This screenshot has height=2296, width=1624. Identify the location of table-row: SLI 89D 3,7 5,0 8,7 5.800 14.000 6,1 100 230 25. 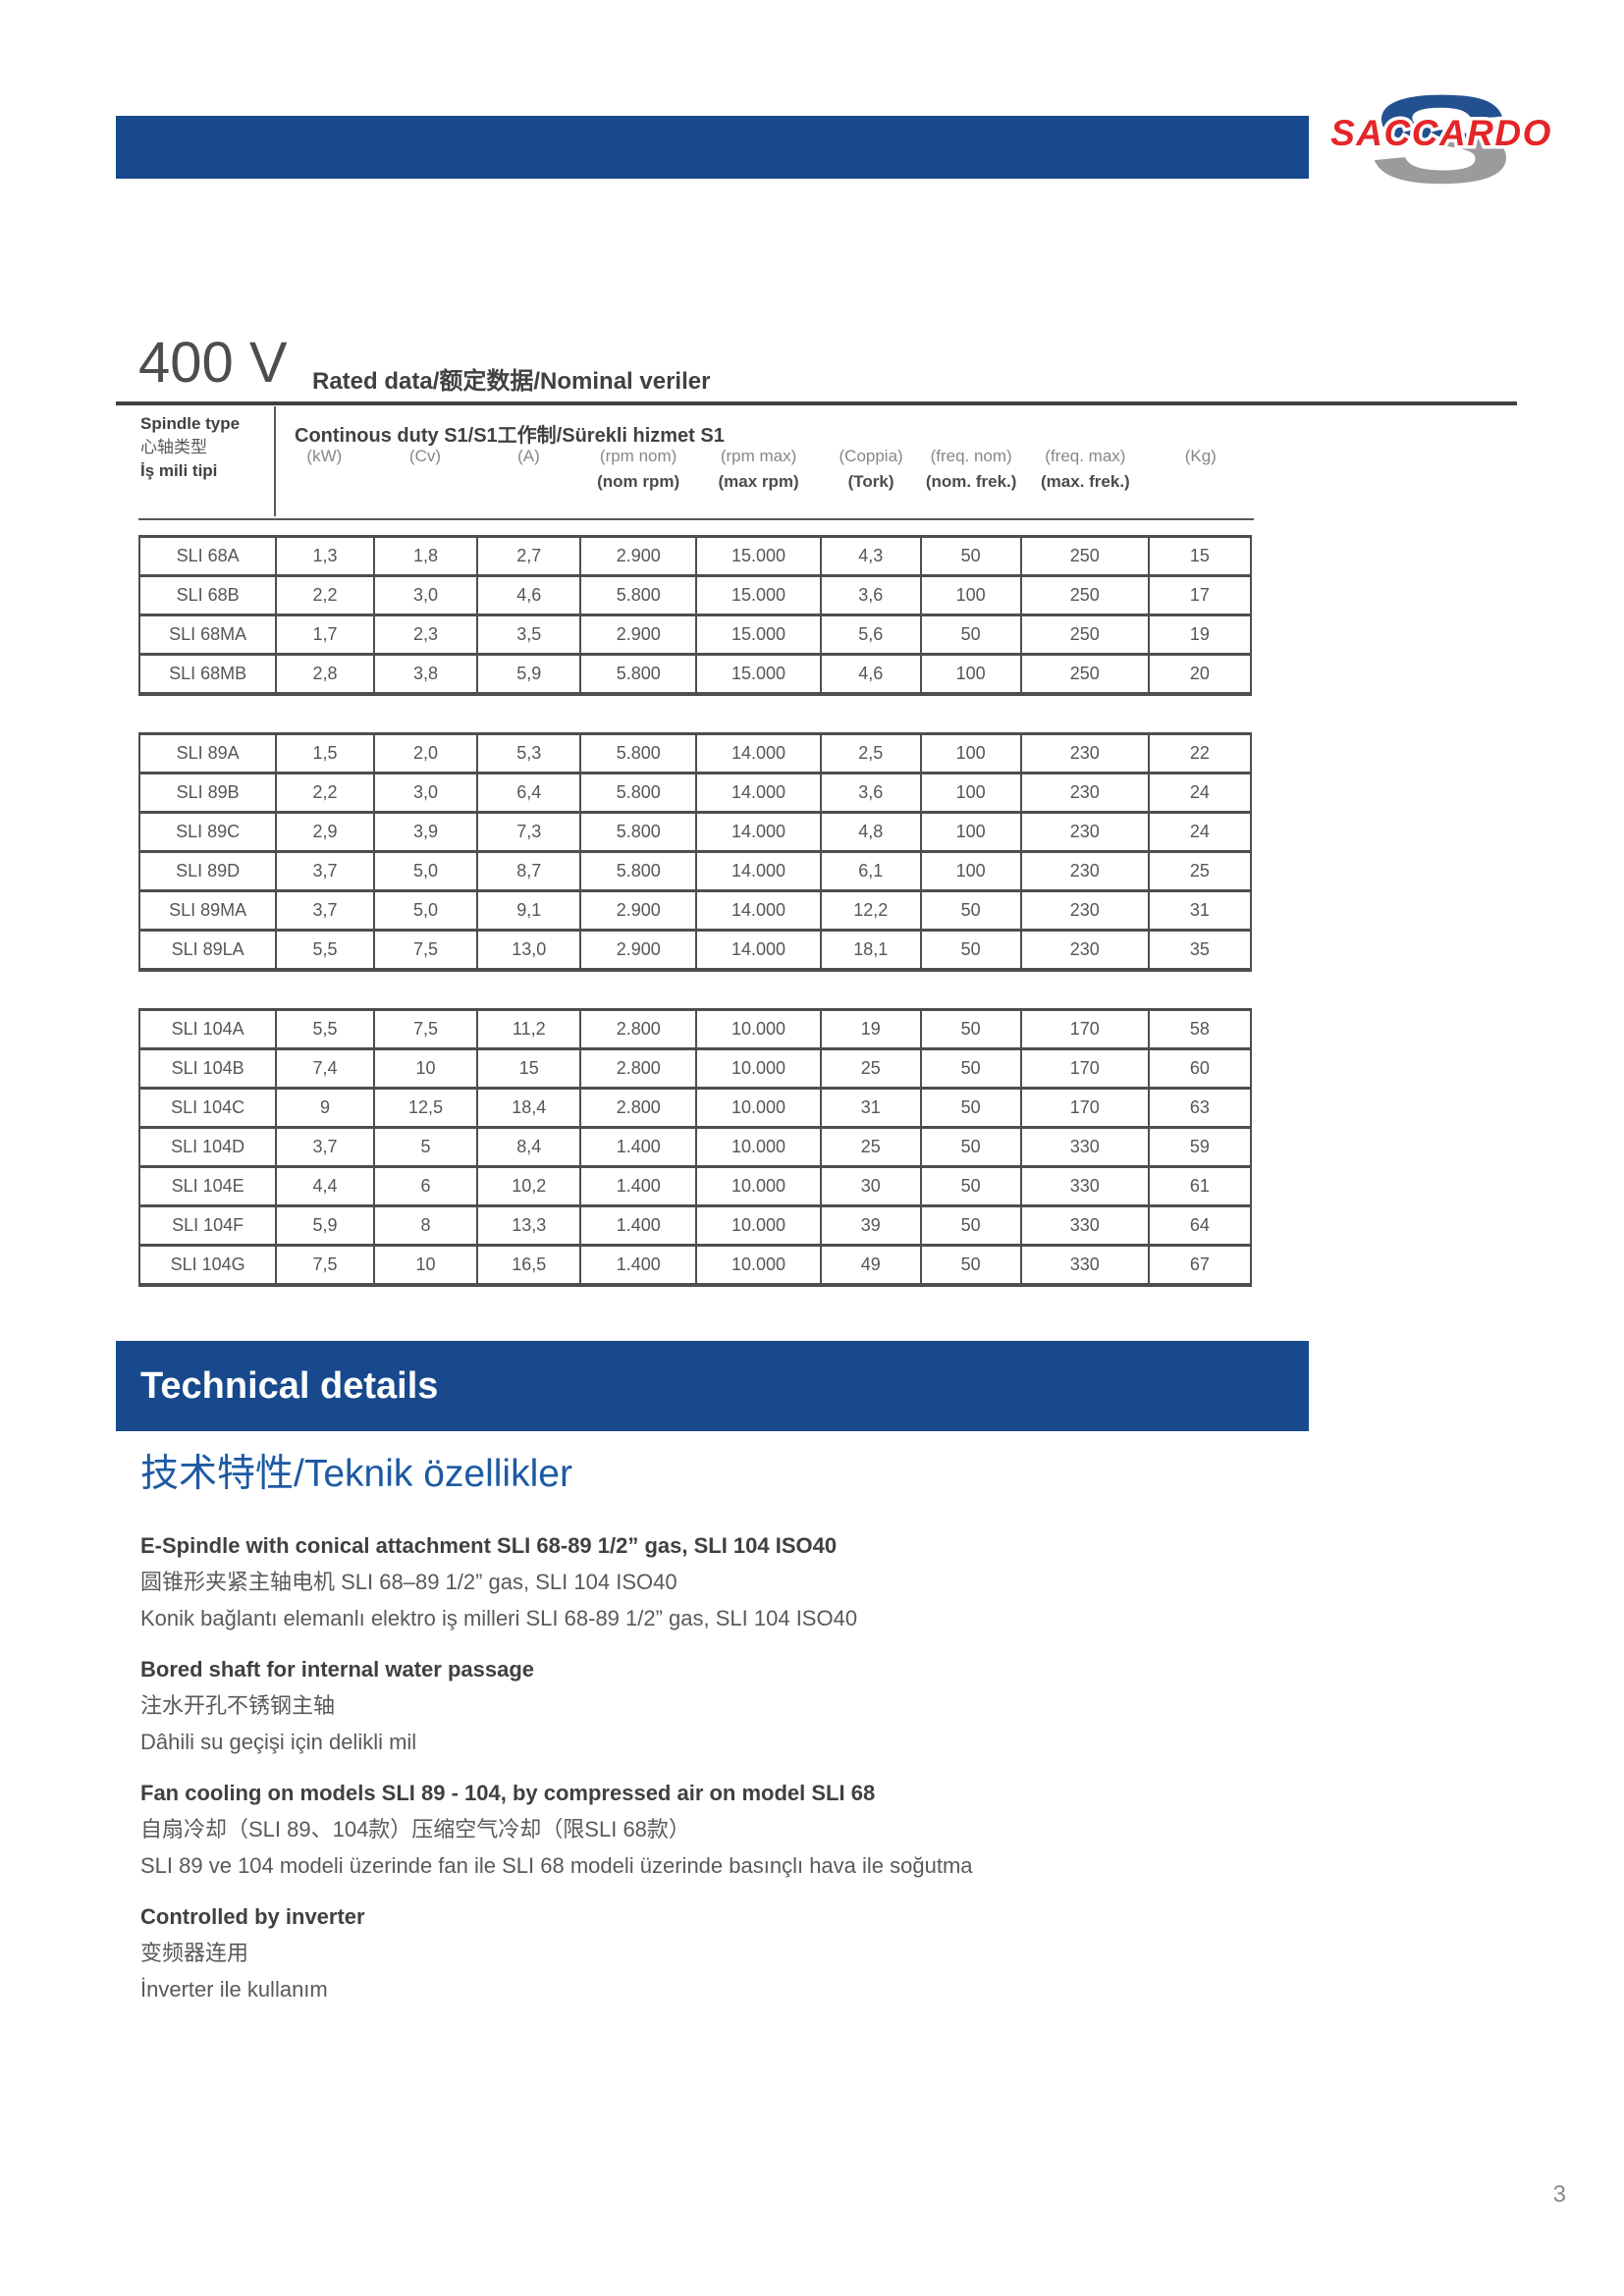
(695, 871).